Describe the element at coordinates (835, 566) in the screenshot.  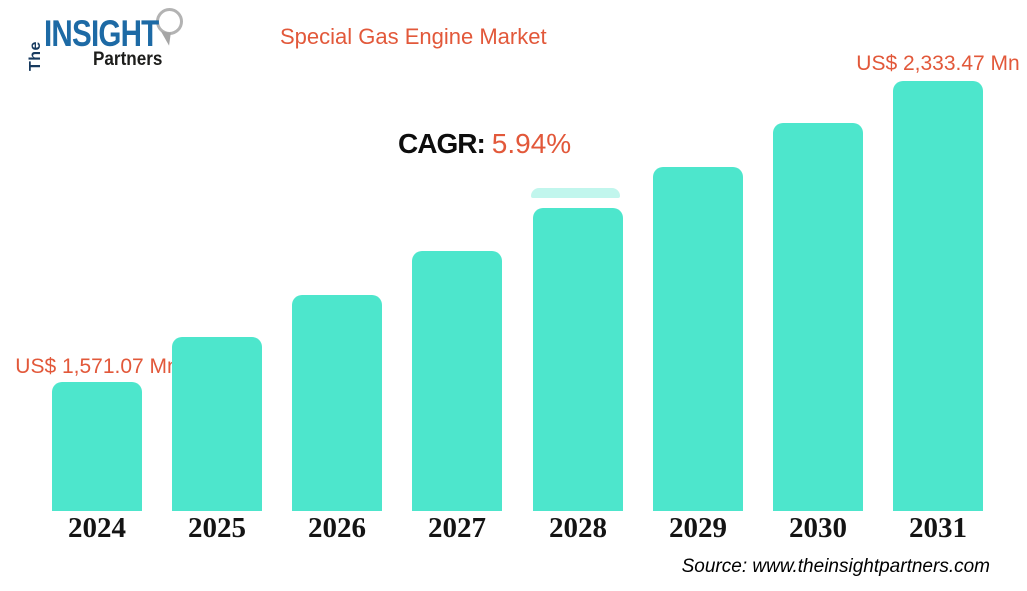
I see `source-attribution: Source: www.theinsightpartners.com` at that location.